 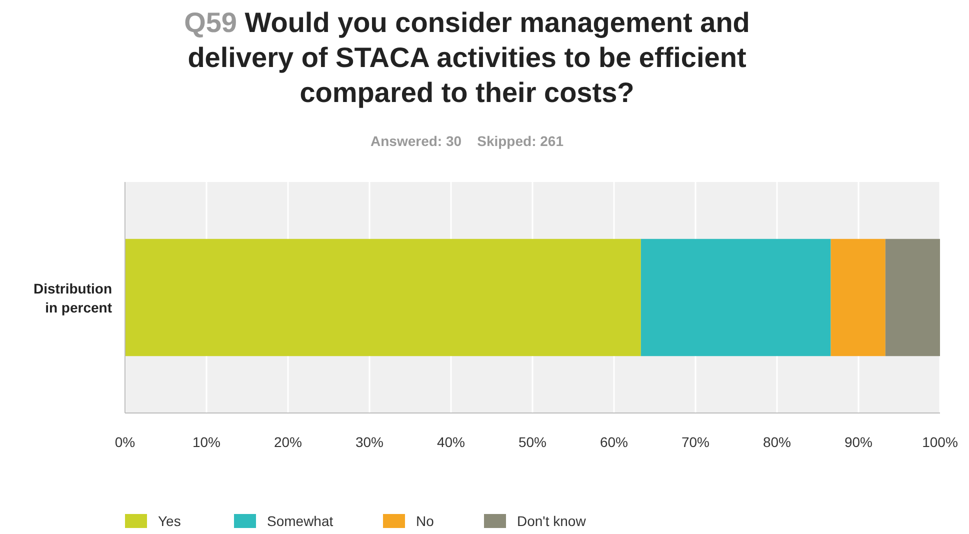 What do you see at coordinates (300, 521) in the screenshot?
I see `legend-label: Somewhat` at bounding box center [300, 521].